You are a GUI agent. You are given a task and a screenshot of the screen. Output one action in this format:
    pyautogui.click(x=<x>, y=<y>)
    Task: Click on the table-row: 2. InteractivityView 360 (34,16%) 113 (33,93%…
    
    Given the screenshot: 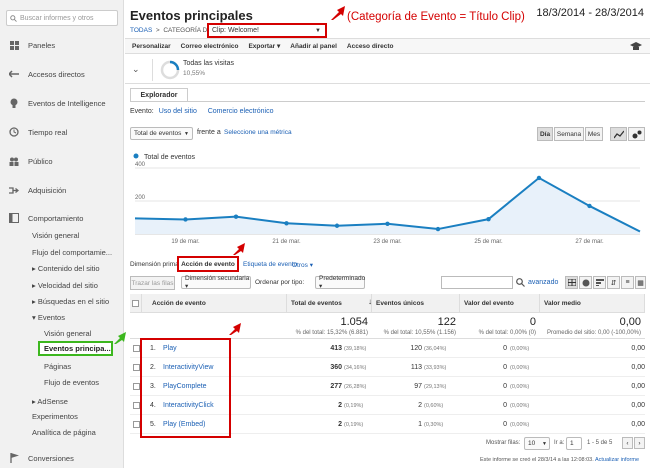 What is the action you would take?
    pyautogui.click(x=387, y=367)
    